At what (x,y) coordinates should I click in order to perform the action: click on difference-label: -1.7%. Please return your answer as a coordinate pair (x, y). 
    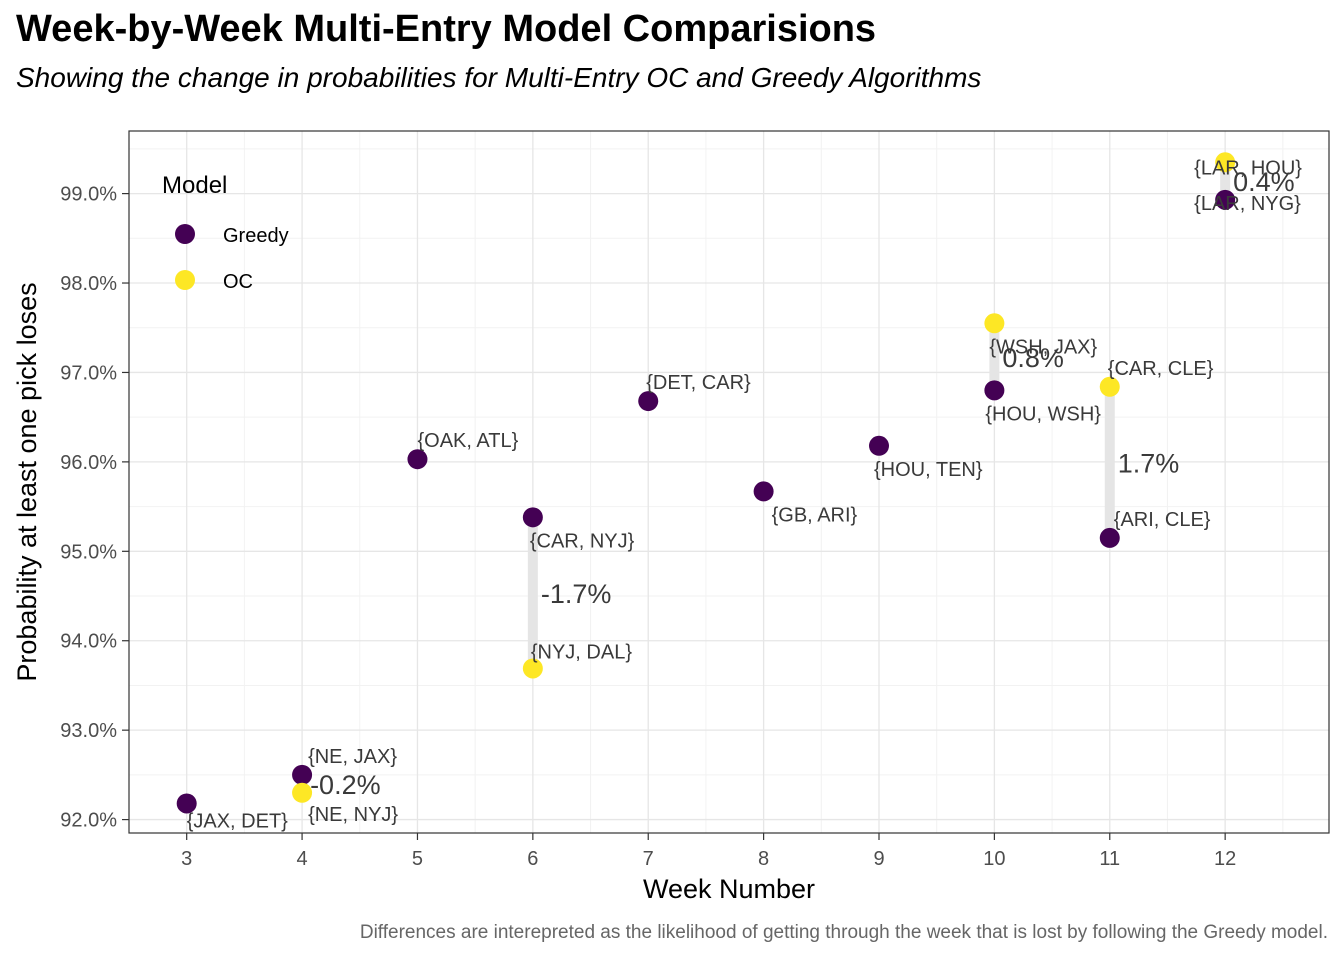
    Looking at the image, I should click on (576, 594).